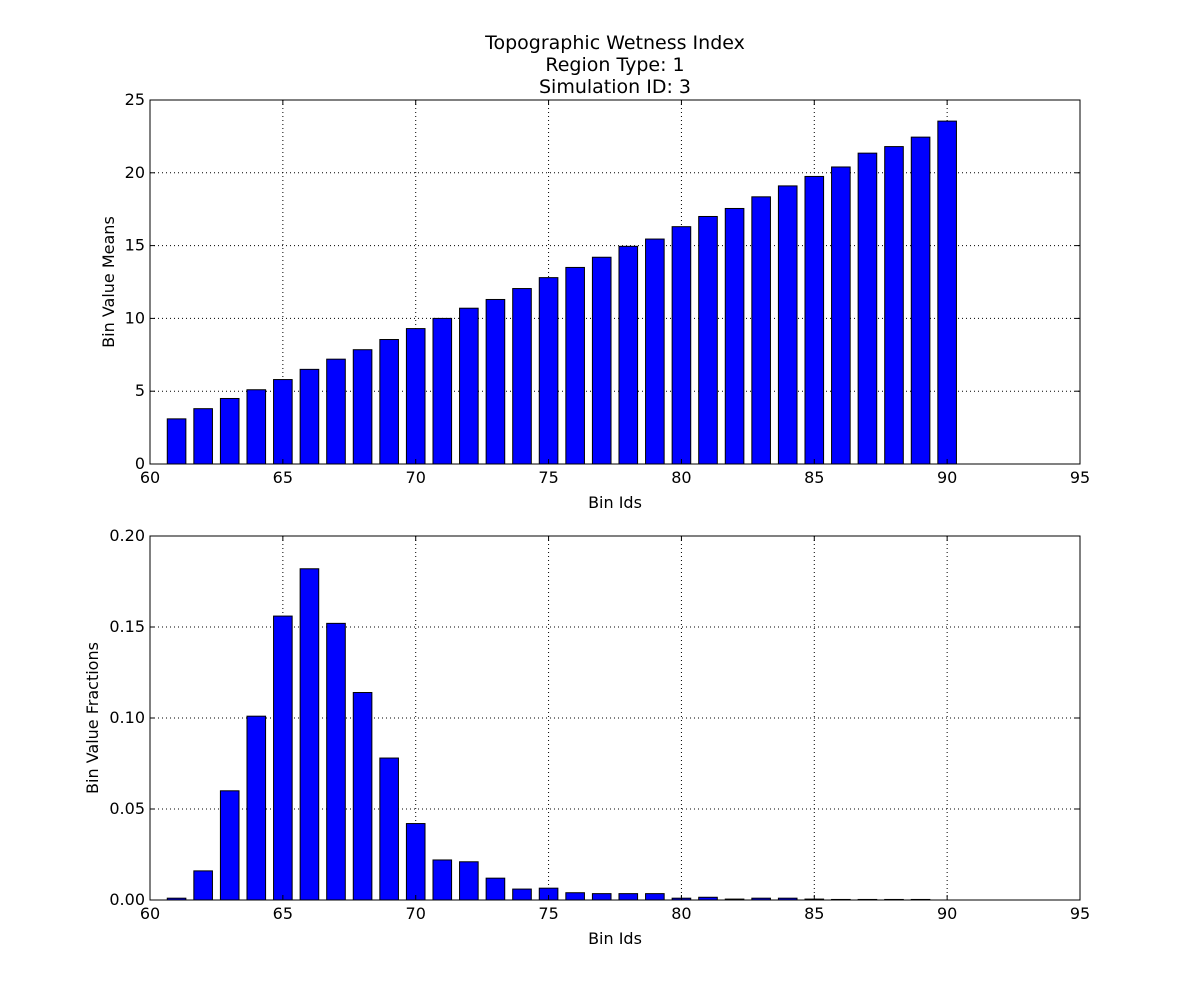 The width and height of the screenshot is (1200, 1000). Describe the element at coordinates (615, 502) in the screenshot. I see `means-x-axis-label: Bin Ids` at that location.